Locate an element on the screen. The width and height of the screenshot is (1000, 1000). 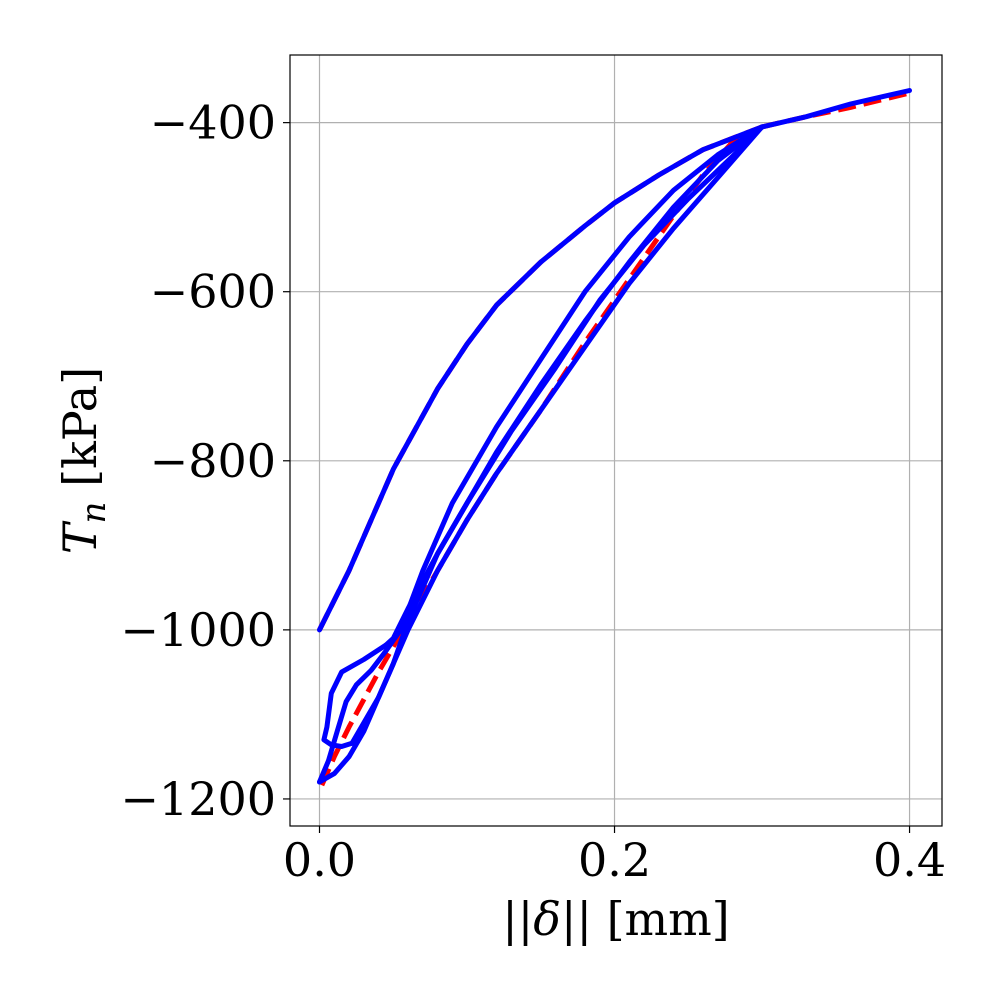
x-tick-label: 0.0 is located at coordinates (319, 860).